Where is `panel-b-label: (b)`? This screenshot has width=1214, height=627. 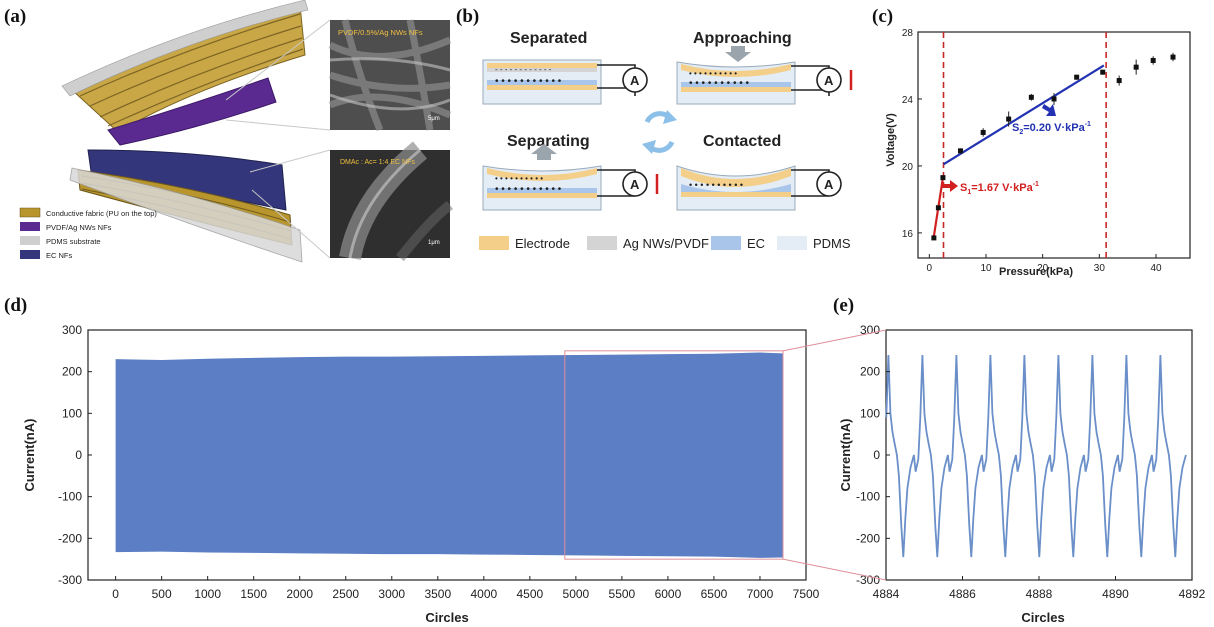
panel-b-label: (b) is located at coordinates (468, 16).